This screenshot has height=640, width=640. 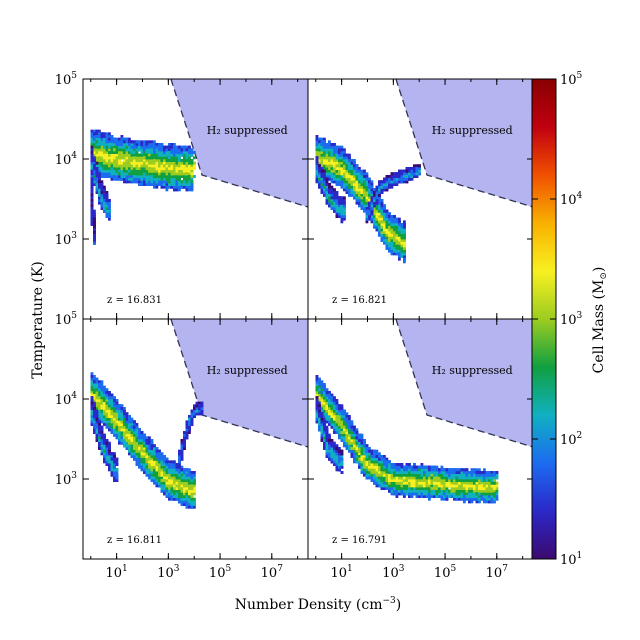 I want to click on heatmap-cells, so click(x=143, y=187).